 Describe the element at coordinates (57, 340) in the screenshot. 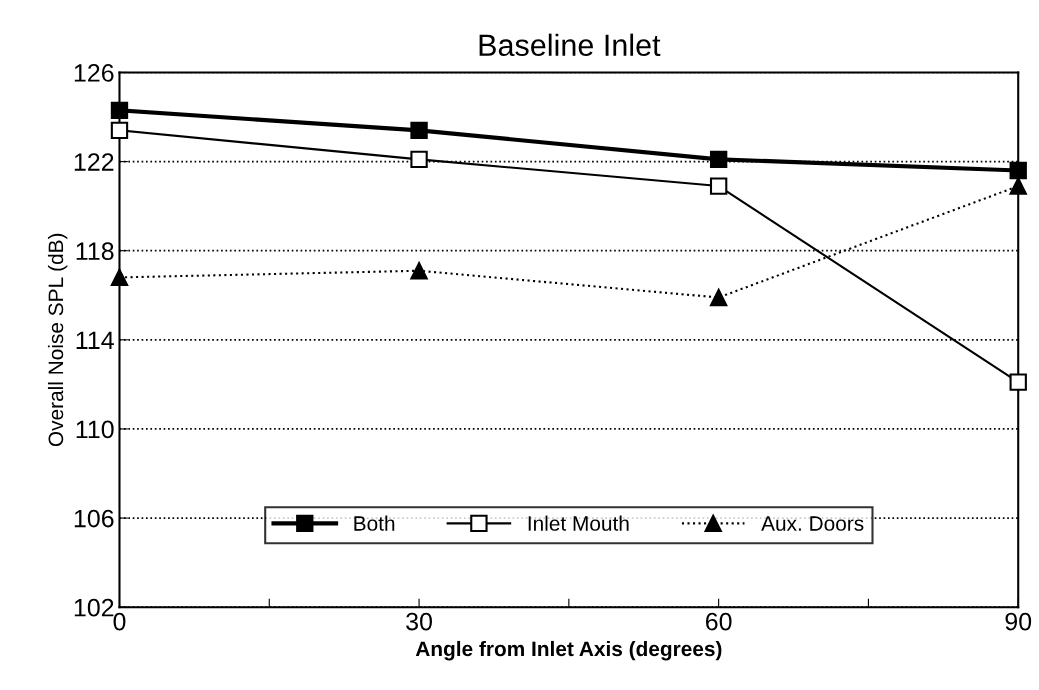

I see `y-axis-title: Overall Noise SPL (dB)` at that location.